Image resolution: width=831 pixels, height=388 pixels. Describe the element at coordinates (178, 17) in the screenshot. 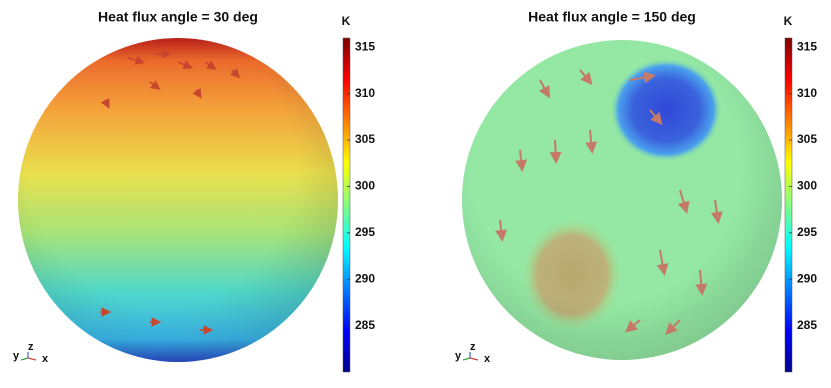

I see `chart-title: Heat flux angle = 30 deg` at that location.